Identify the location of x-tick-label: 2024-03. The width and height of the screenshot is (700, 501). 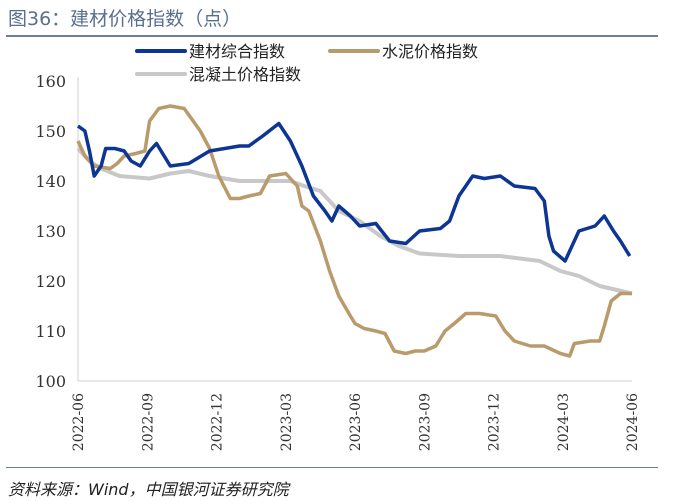
(564, 422).